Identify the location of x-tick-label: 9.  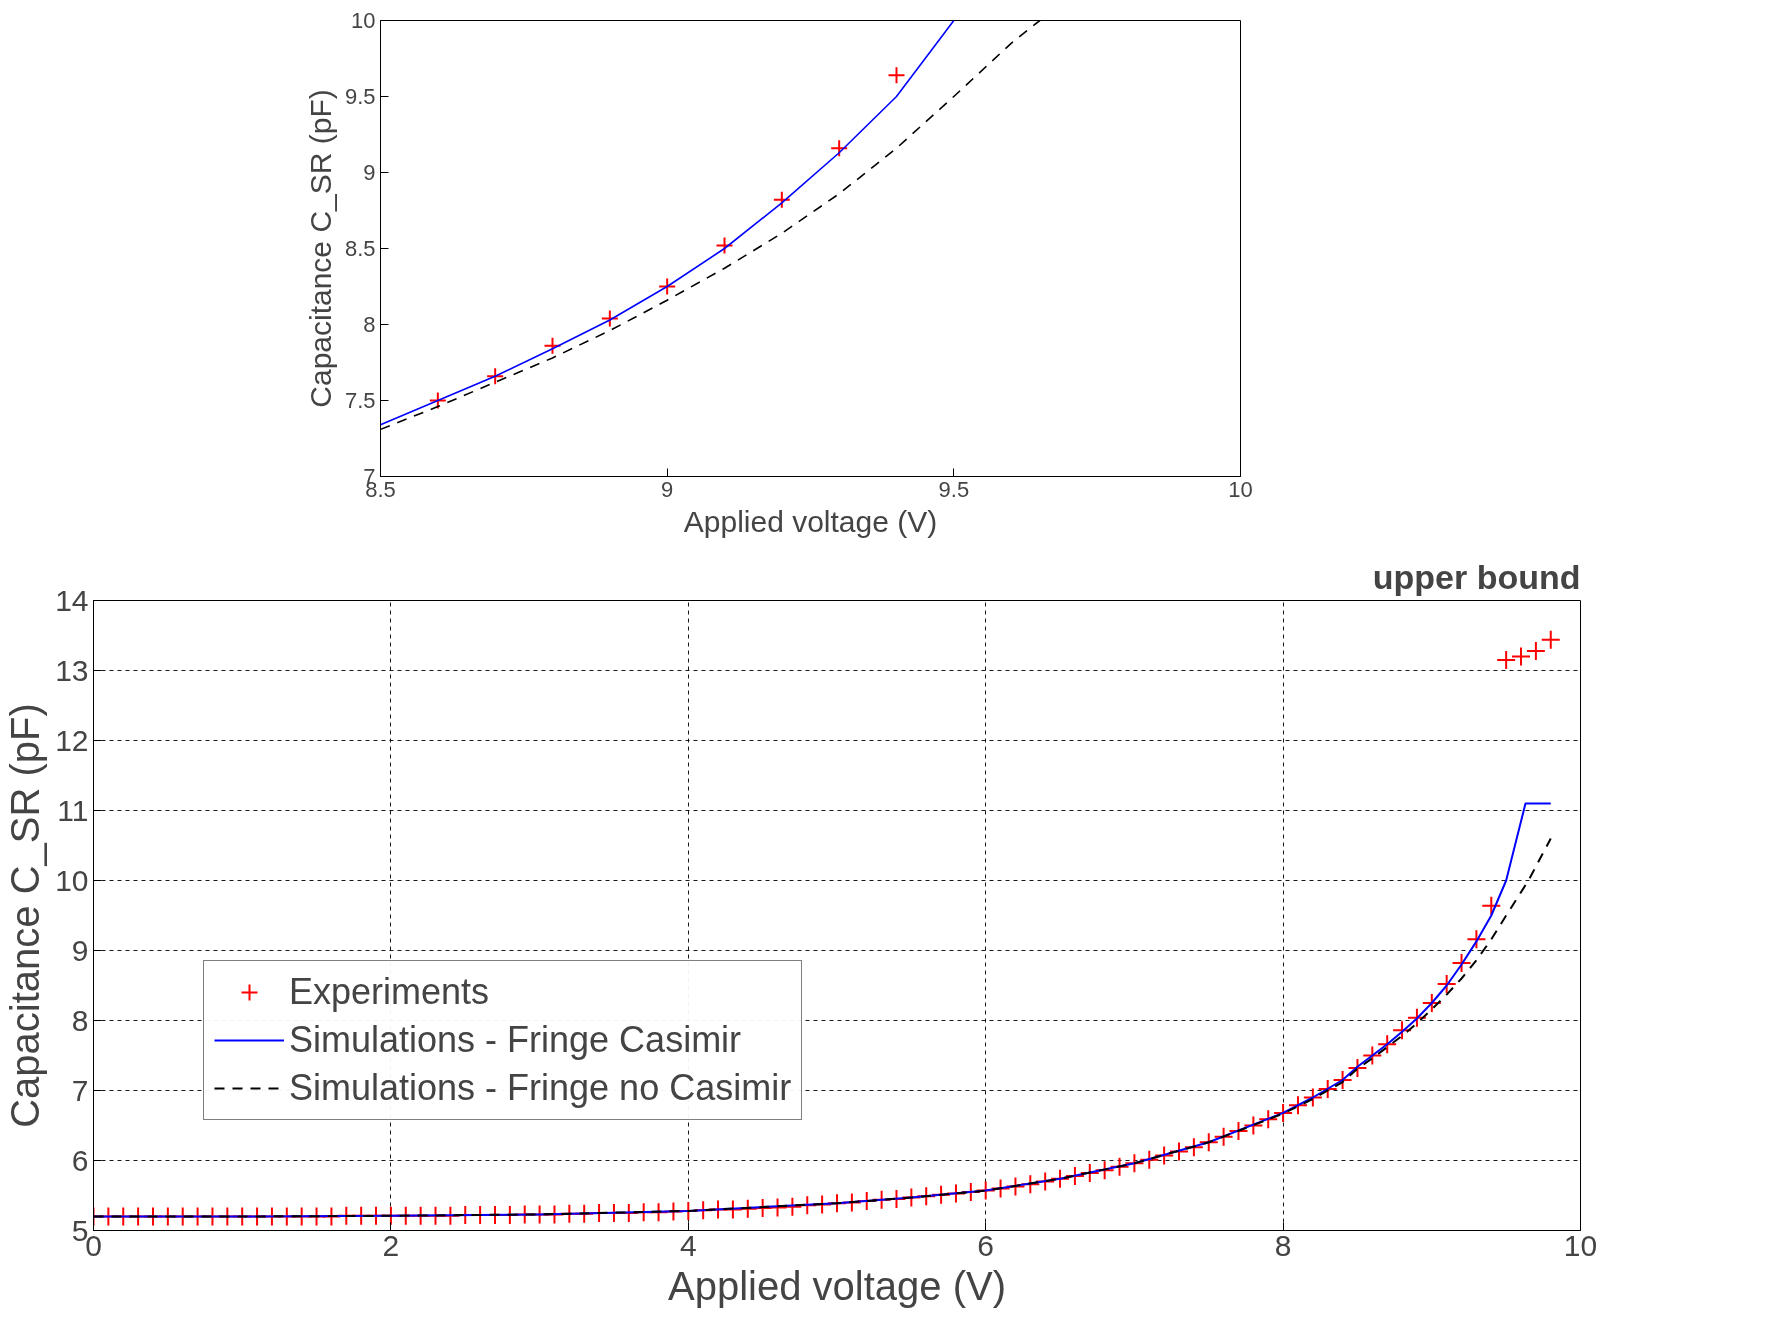
(667, 489).